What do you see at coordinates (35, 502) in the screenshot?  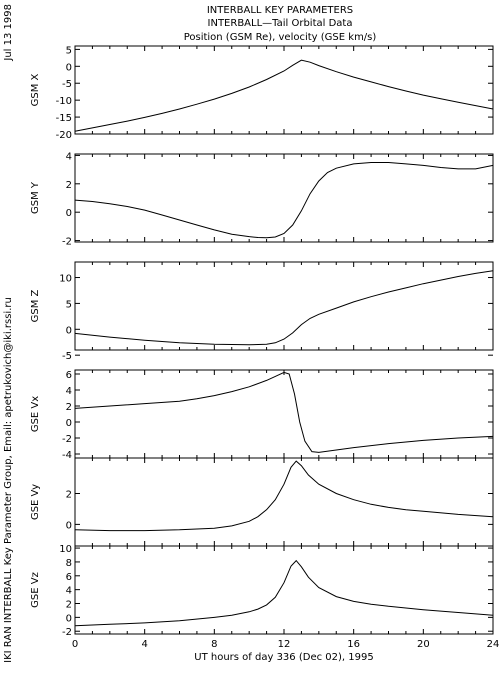 I see `y-axis-label: GSE Vy` at bounding box center [35, 502].